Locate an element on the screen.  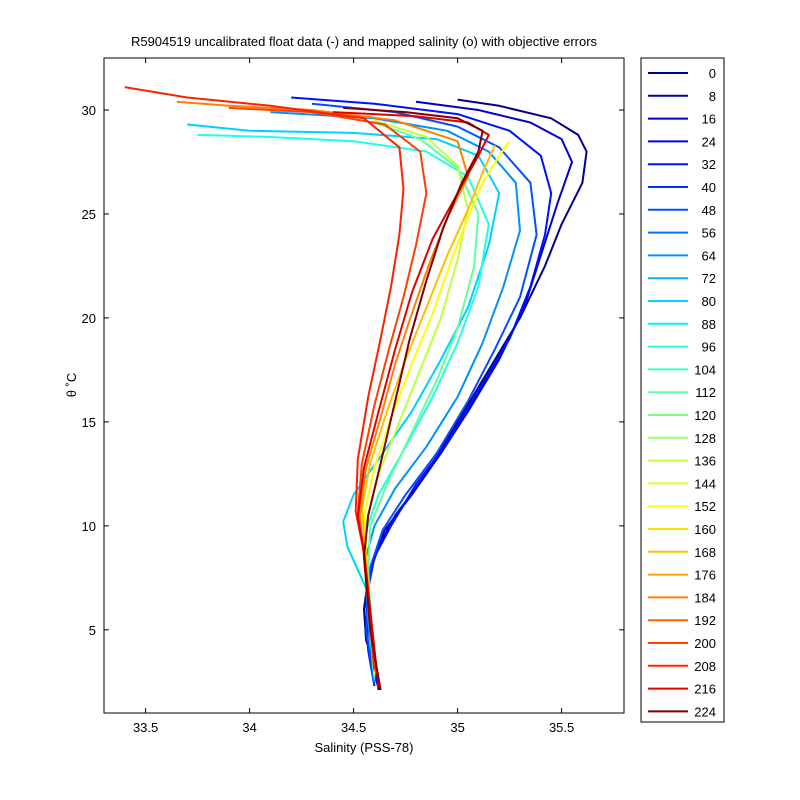
legend-label-192: 192 is located at coordinates (705, 620).